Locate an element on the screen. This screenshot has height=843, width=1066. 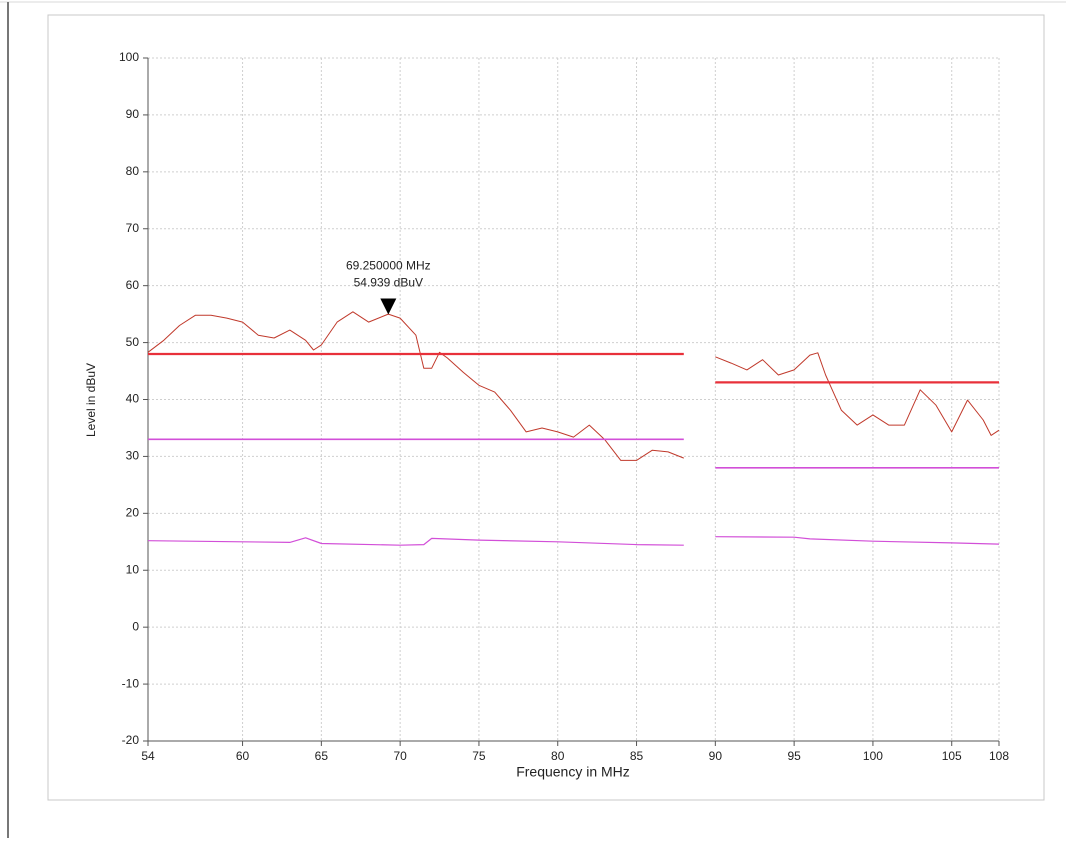
y-tick-label: 30 is located at coordinates (133, 456).